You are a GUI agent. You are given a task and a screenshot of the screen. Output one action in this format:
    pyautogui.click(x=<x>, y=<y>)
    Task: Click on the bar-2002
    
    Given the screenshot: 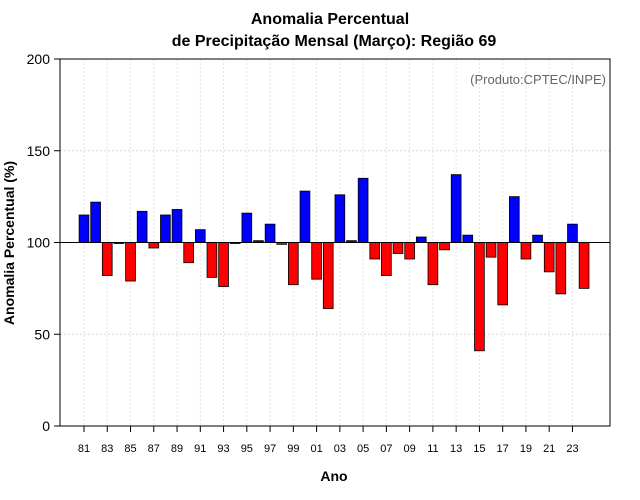 What is the action you would take?
    pyautogui.click(x=328, y=275)
    